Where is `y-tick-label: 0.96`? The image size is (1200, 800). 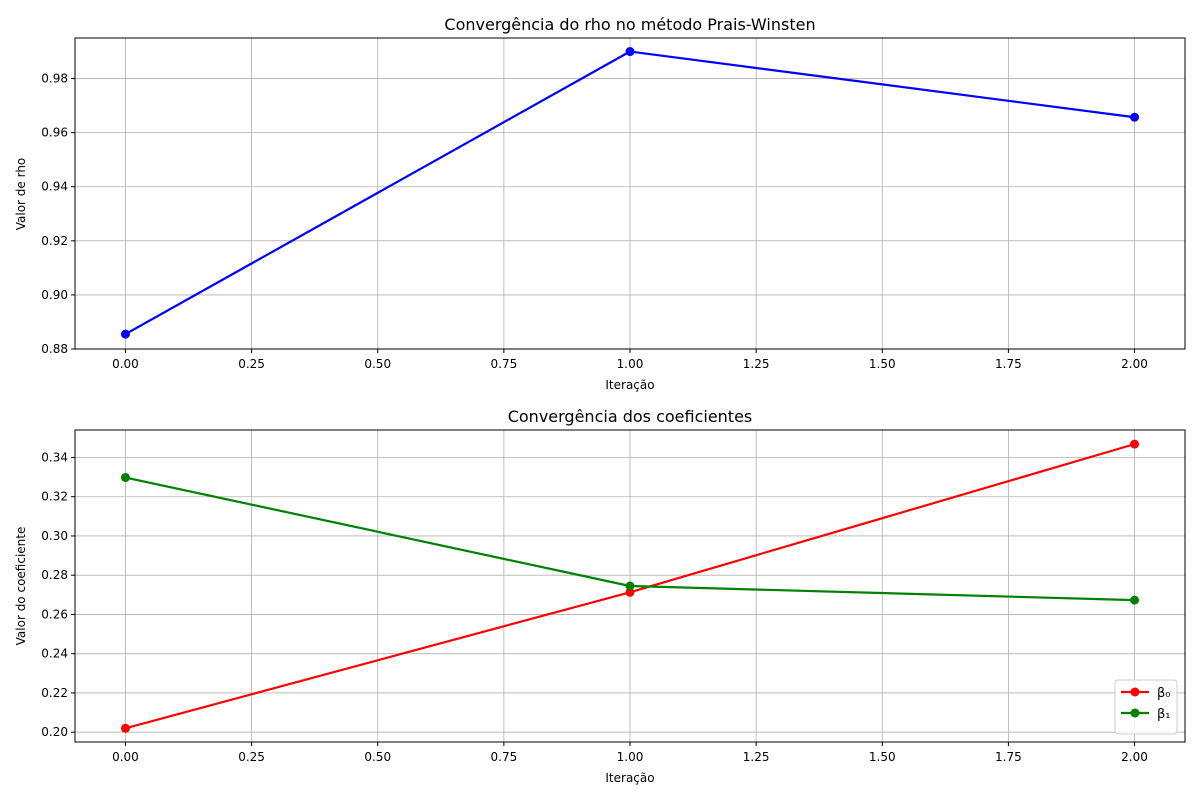 y-tick-label: 0.96 is located at coordinates (54, 133).